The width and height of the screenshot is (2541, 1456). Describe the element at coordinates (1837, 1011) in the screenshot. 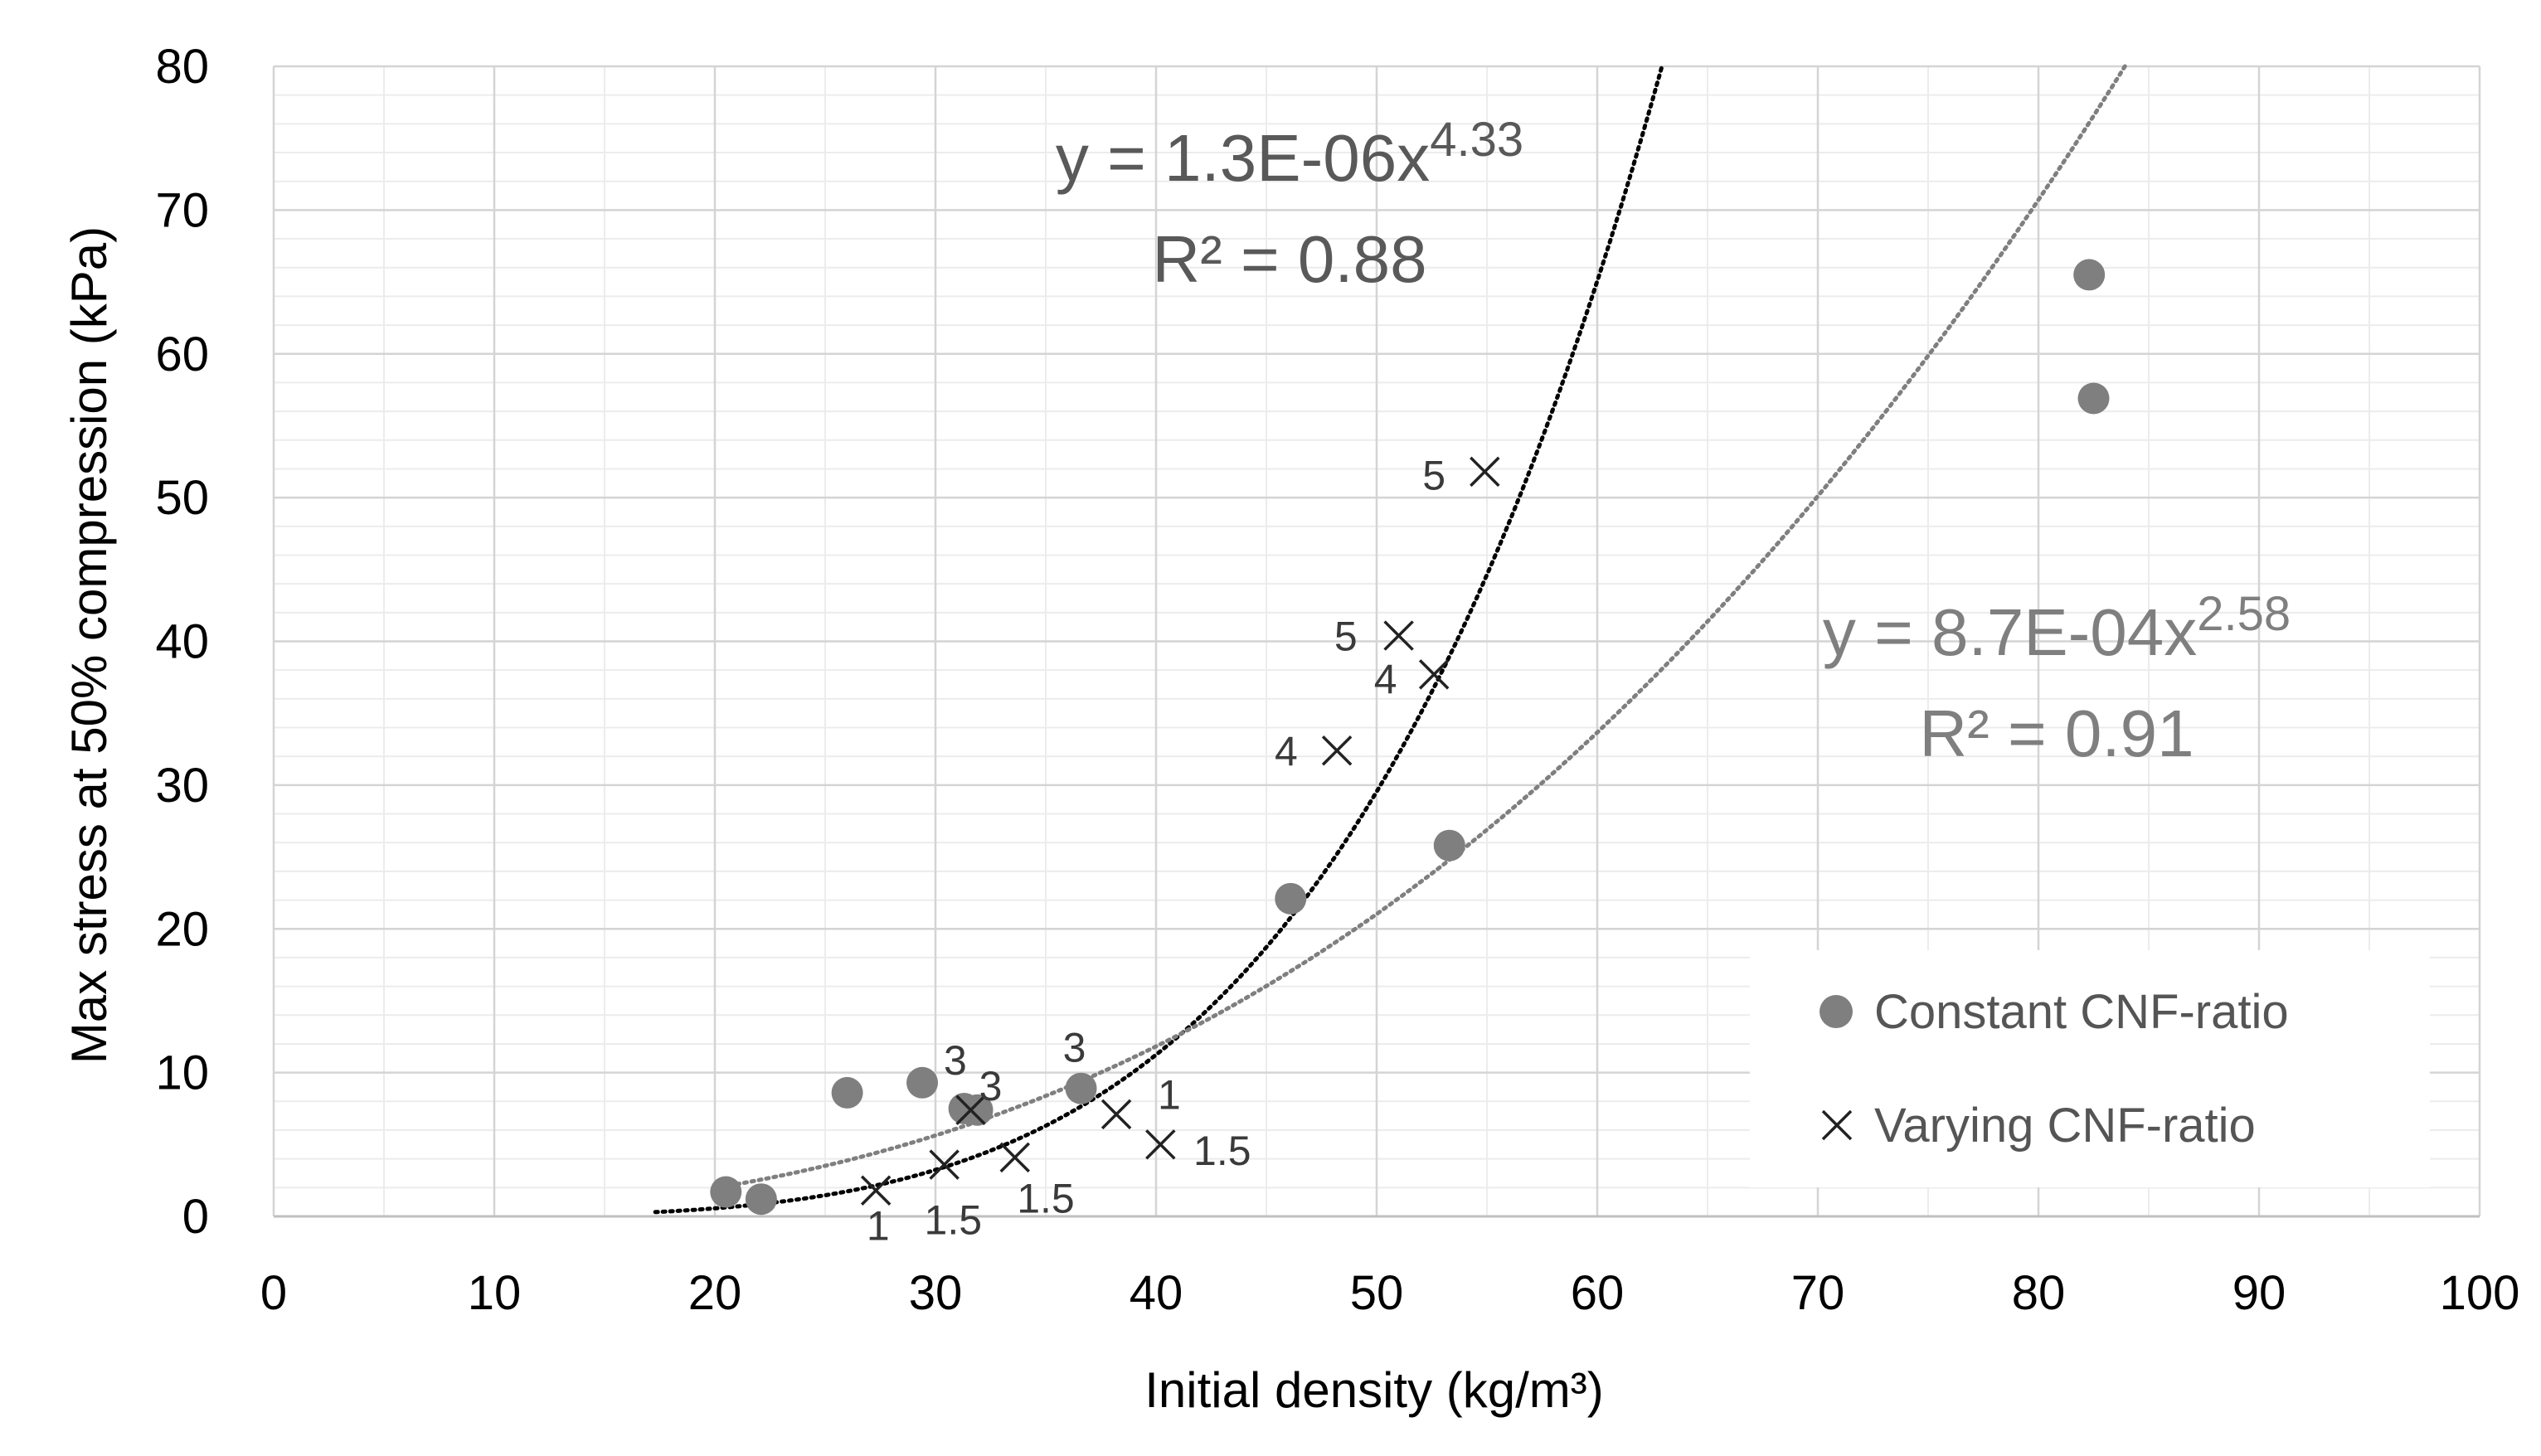

I see `legend-circle-icon` at that location.